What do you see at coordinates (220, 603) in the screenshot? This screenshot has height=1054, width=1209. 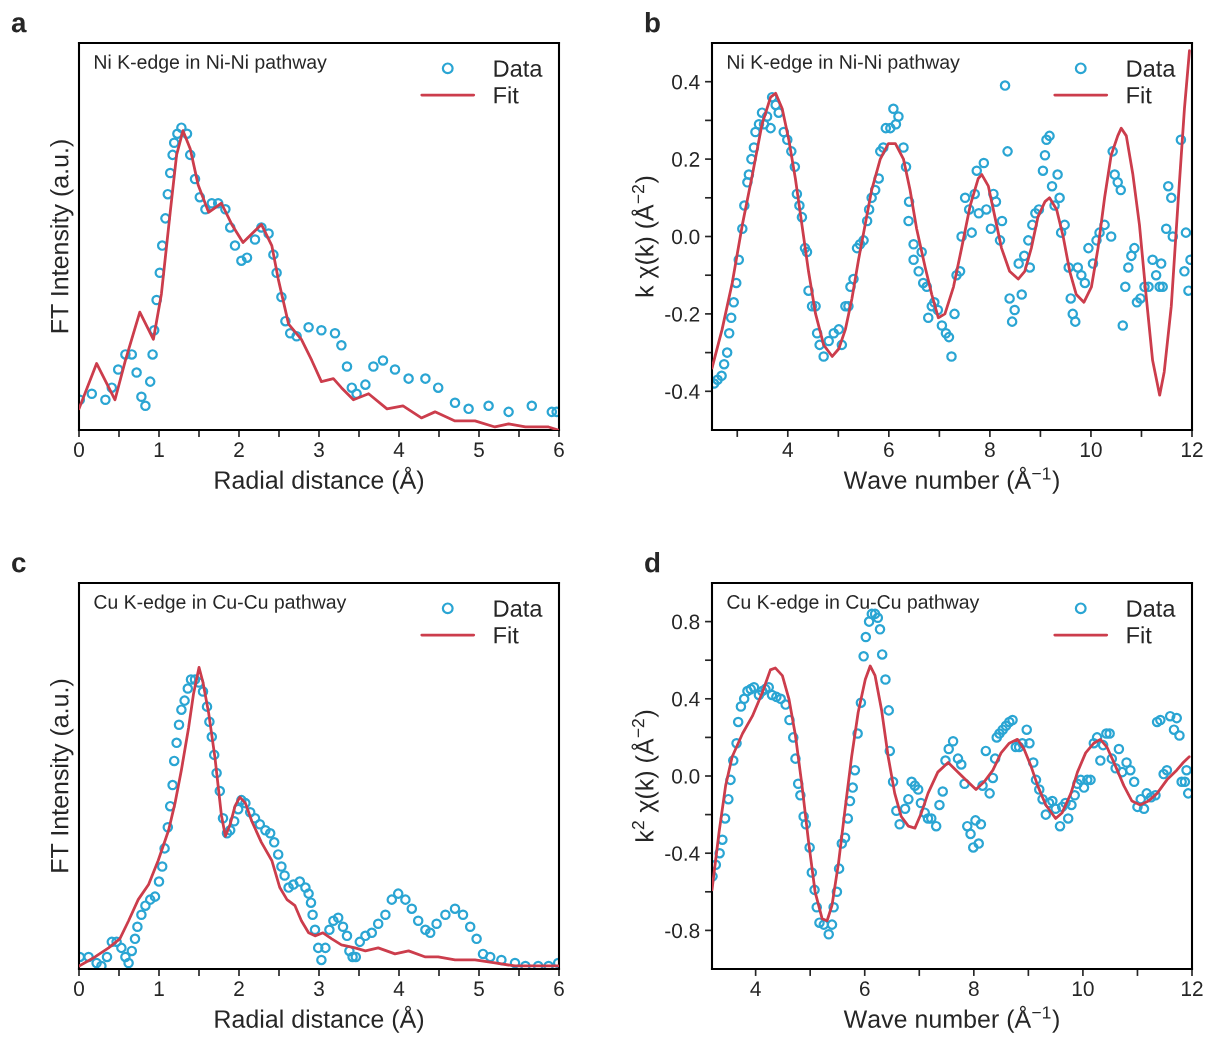 I see `text: Cu K-edge in Cu-Cu pathway` at bounding box center [220, 603].